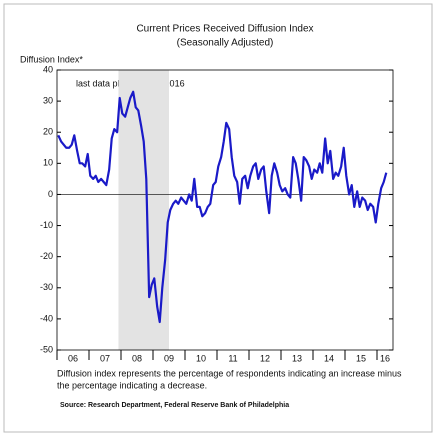 Image resolution: width=439 pixels, height=439 pixels. Describe the element at coordinates (51, 59) in the screenshot. I see `y-axis-label: Diffusion Index*` at that location.